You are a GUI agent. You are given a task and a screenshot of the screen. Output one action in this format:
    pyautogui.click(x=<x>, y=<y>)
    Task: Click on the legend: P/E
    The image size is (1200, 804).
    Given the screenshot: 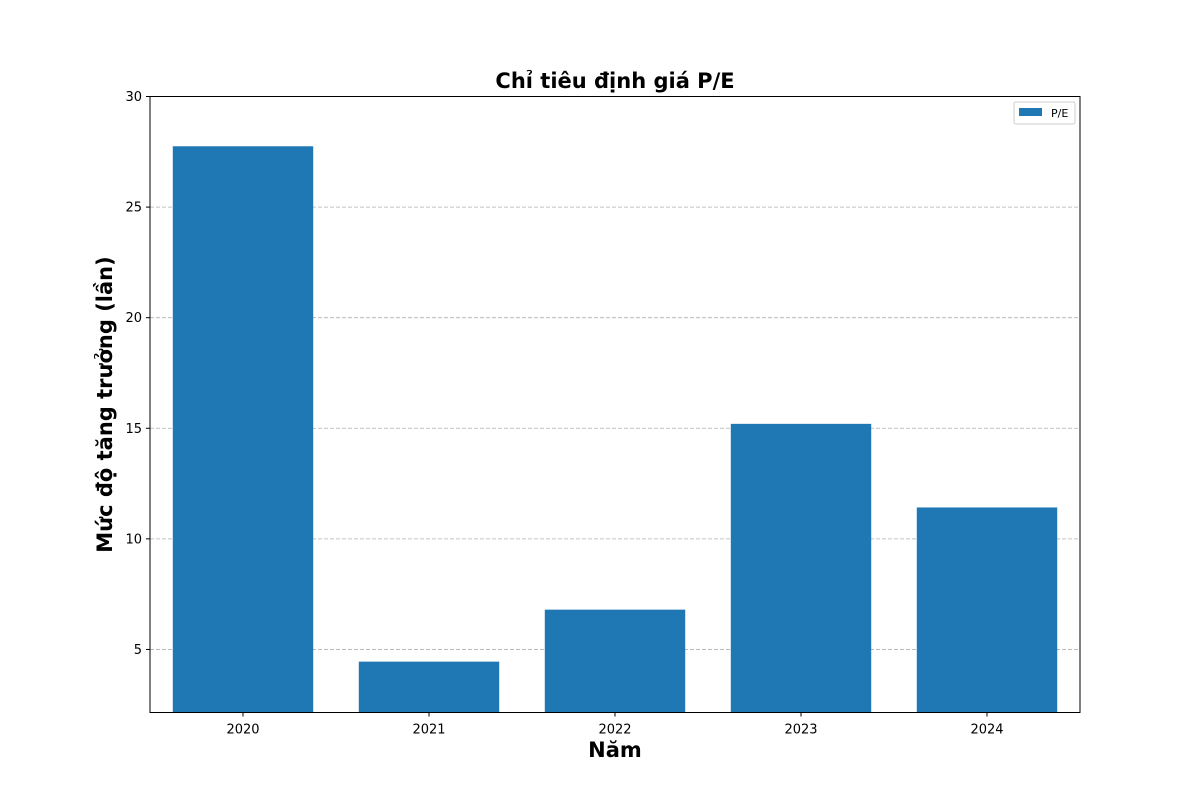 What is the action you would take?
    pyautogui.click(x=1044, y=113)
    